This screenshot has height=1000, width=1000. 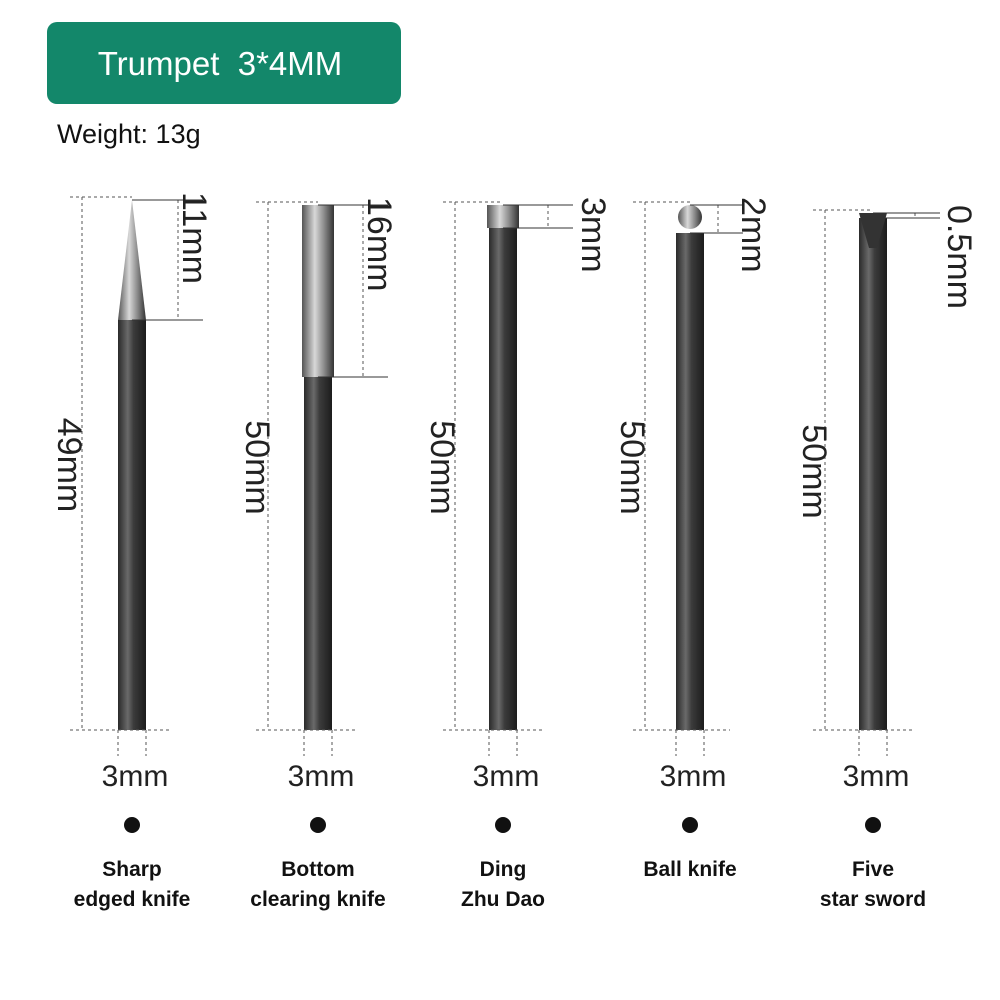 What do you see at coordinates (132, 869) in the screenshot?
I see `tool-name: Sharp` at bounding box center [132, 869].